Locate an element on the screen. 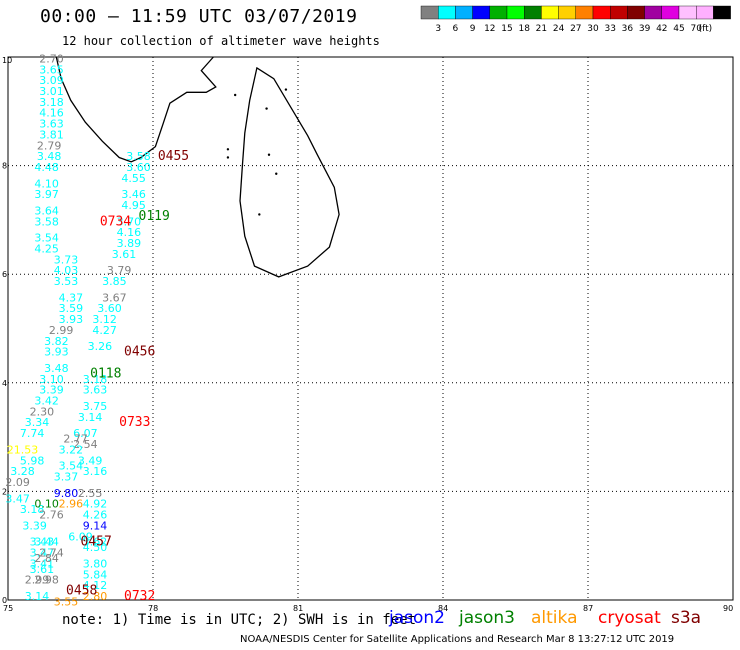 The image size is (740, 650). pass-time-label: 0733 is located at coordinates (134, 422).